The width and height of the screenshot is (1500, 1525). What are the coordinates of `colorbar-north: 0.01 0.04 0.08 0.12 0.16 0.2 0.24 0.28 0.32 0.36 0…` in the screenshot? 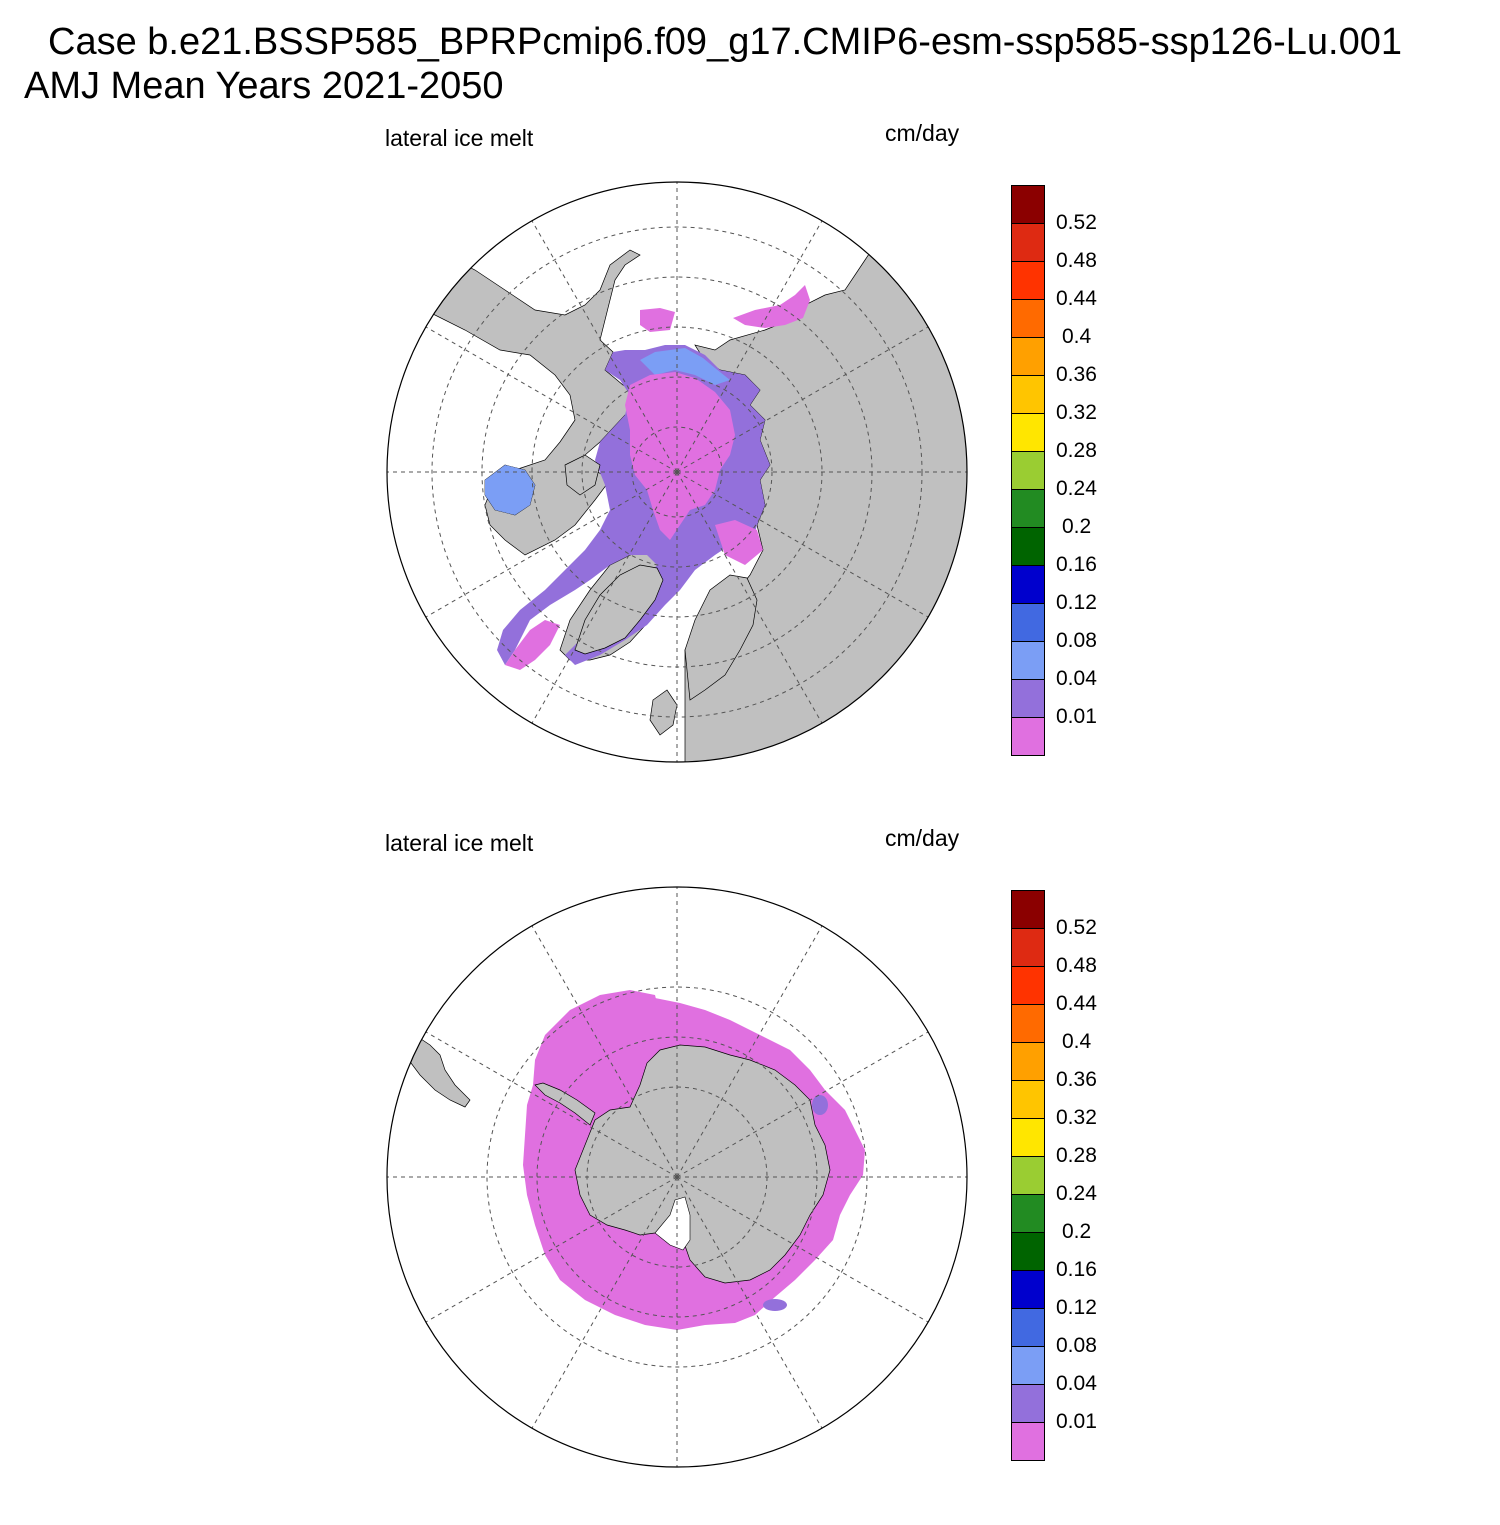 It's located at (1070, 472).